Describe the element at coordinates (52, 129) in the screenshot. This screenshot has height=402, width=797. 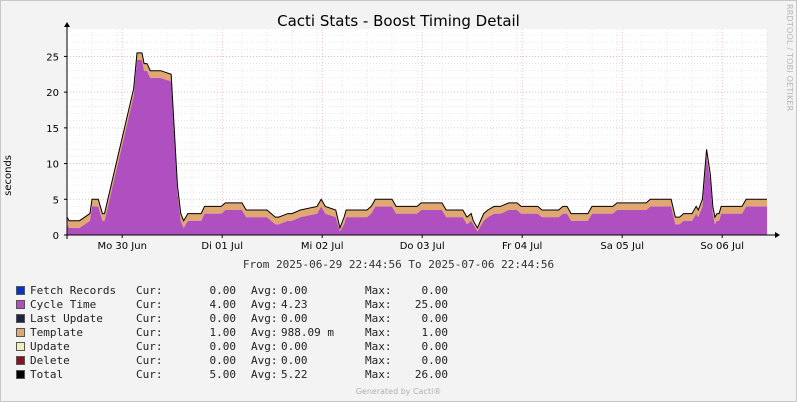
I see `y-tick-label: 15` at that location.